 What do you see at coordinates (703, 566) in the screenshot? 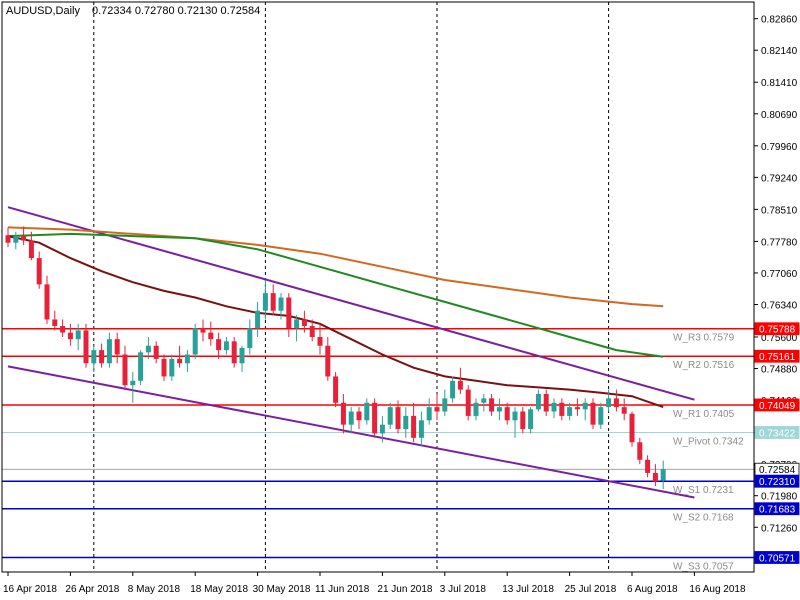
I see `level-label: W_S3 0.7057` at bounding box center [703, 566].